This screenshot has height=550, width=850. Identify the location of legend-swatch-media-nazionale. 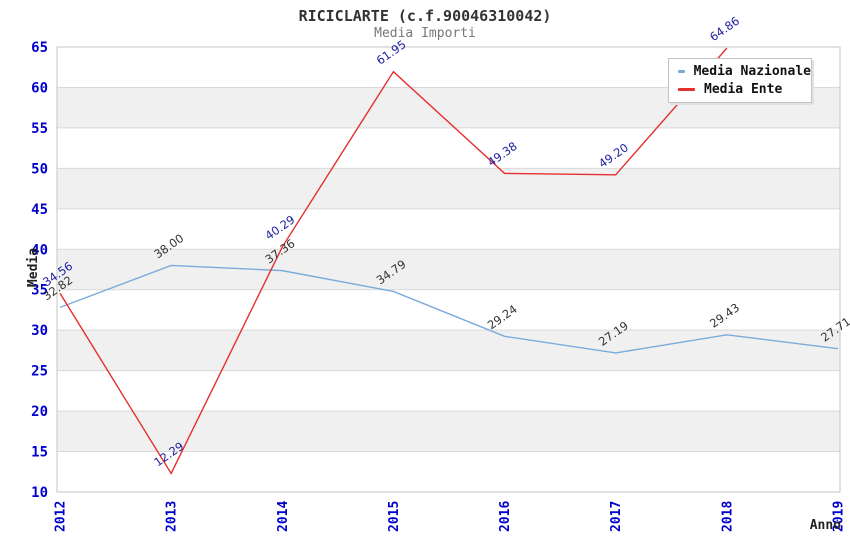
(681, 71).